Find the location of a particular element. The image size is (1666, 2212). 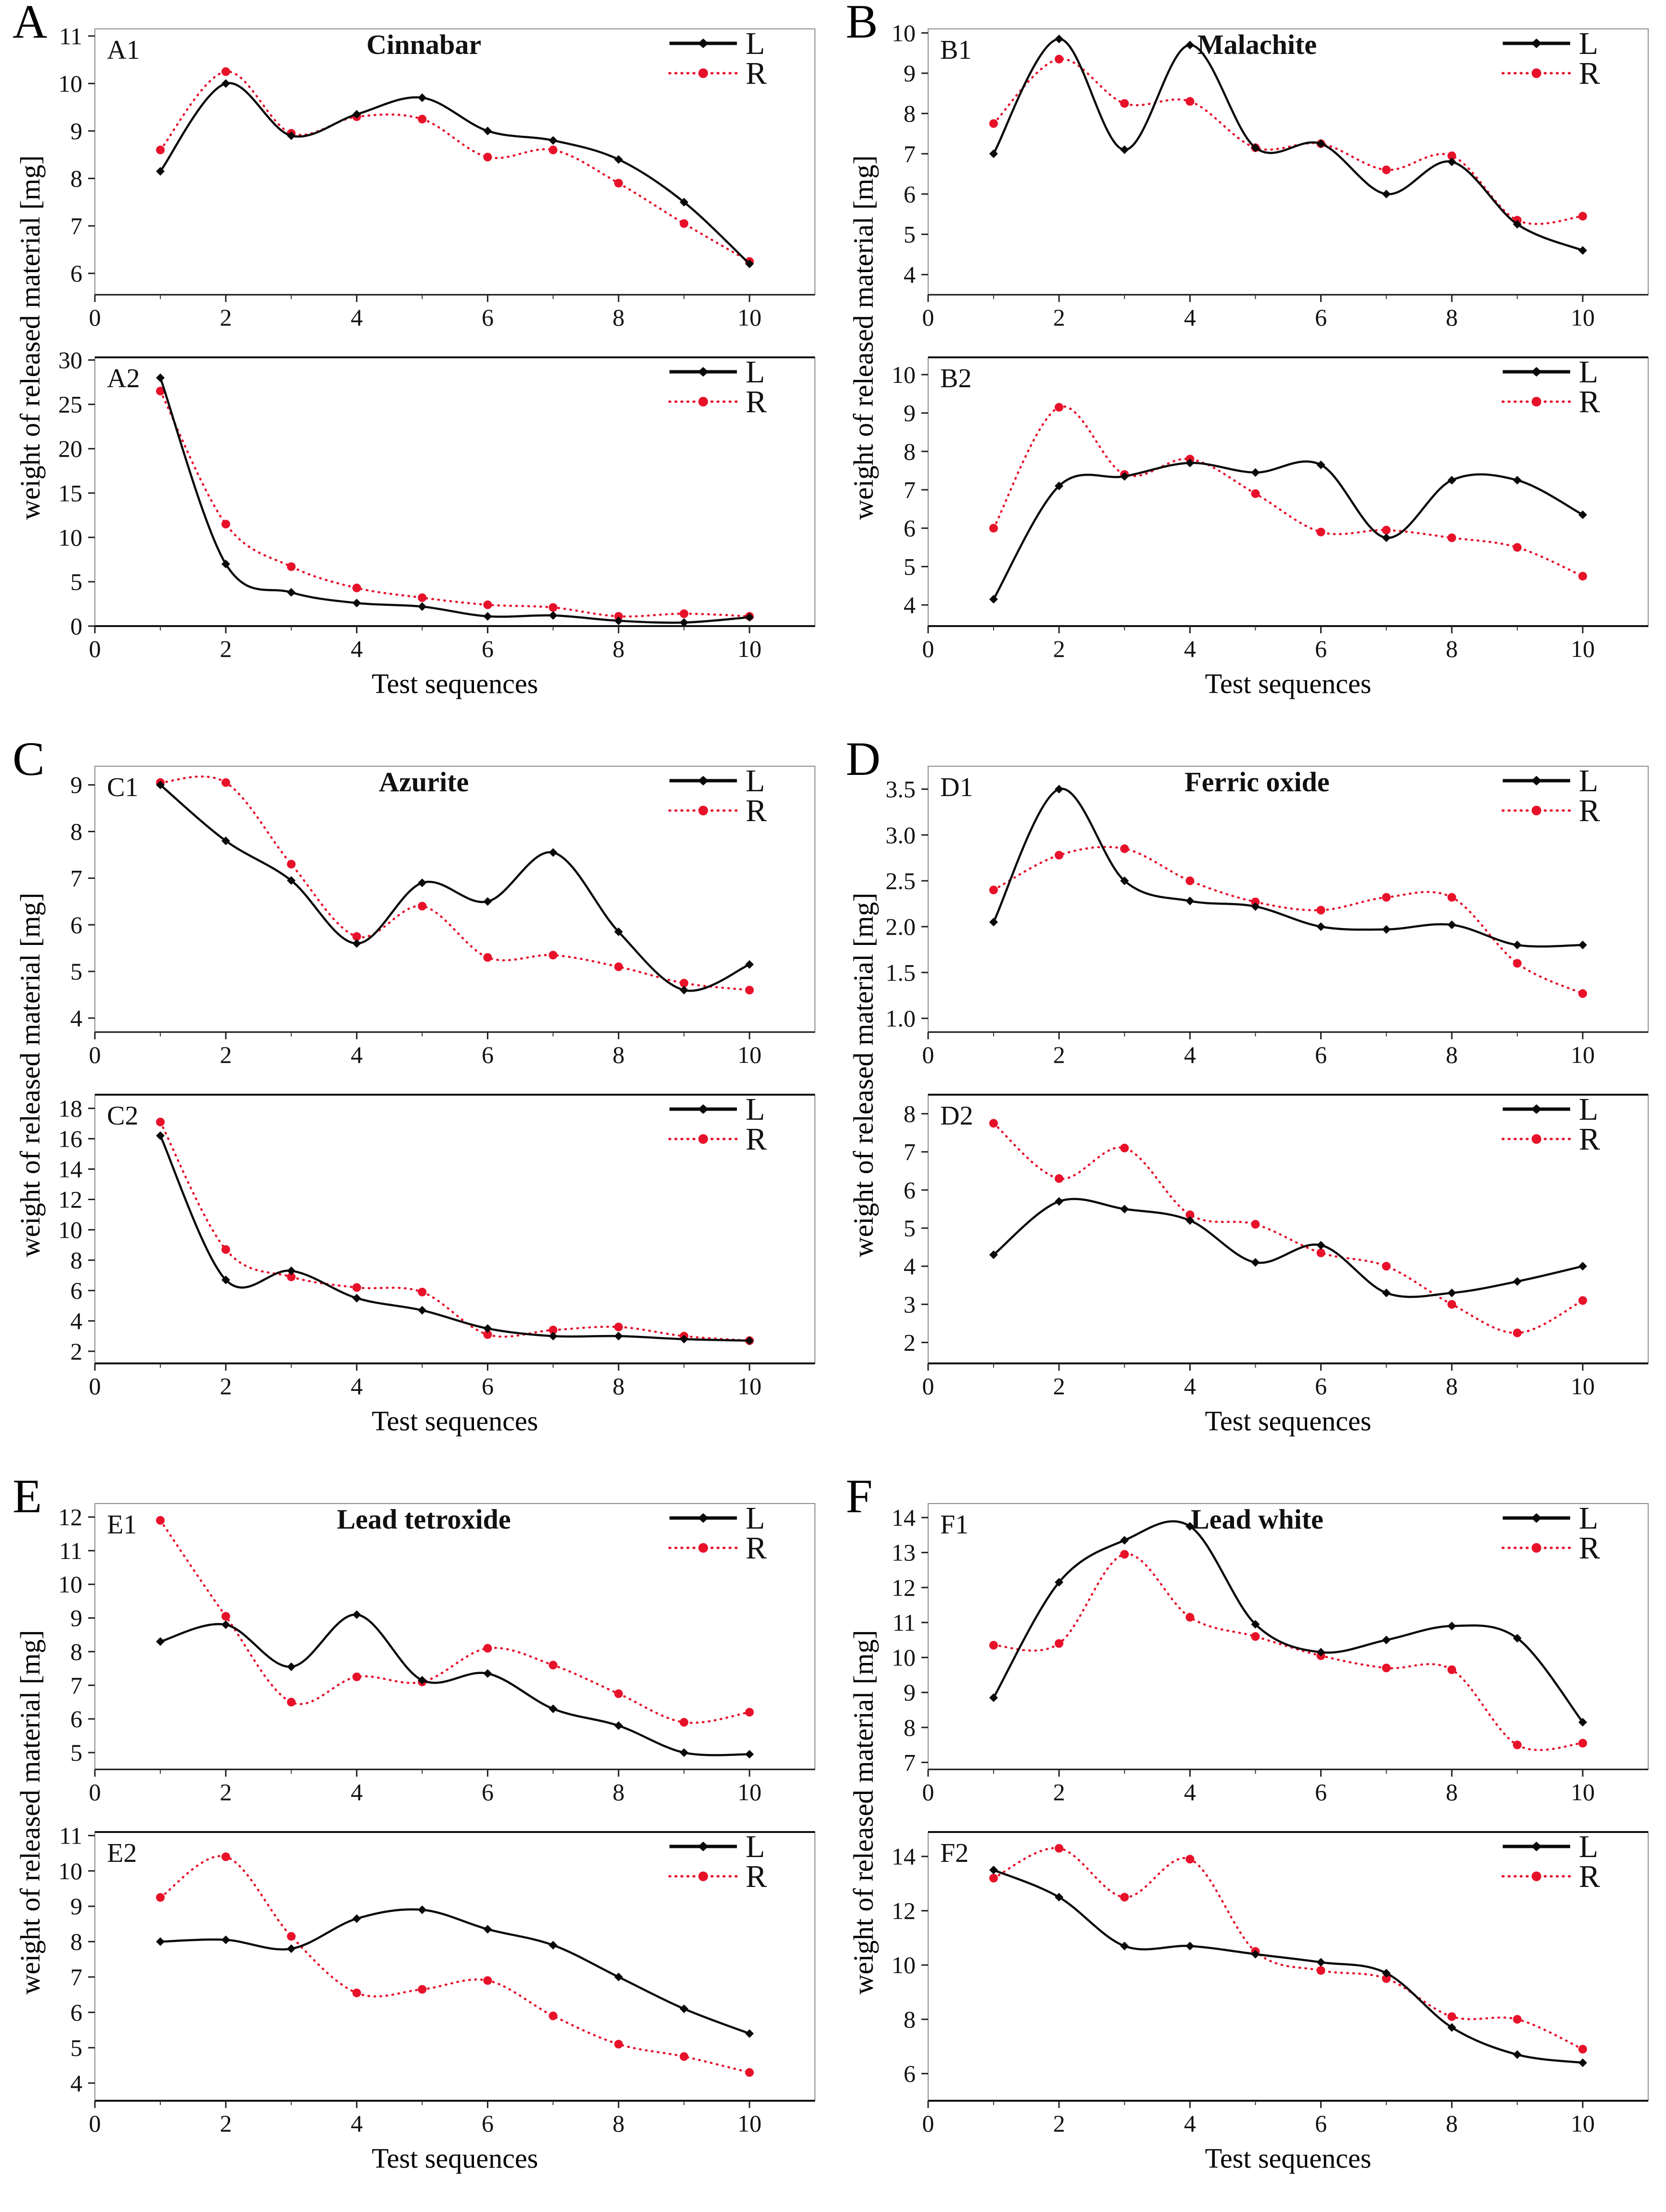

subpanel-label: F2 is located at coordinates (954, 1853).